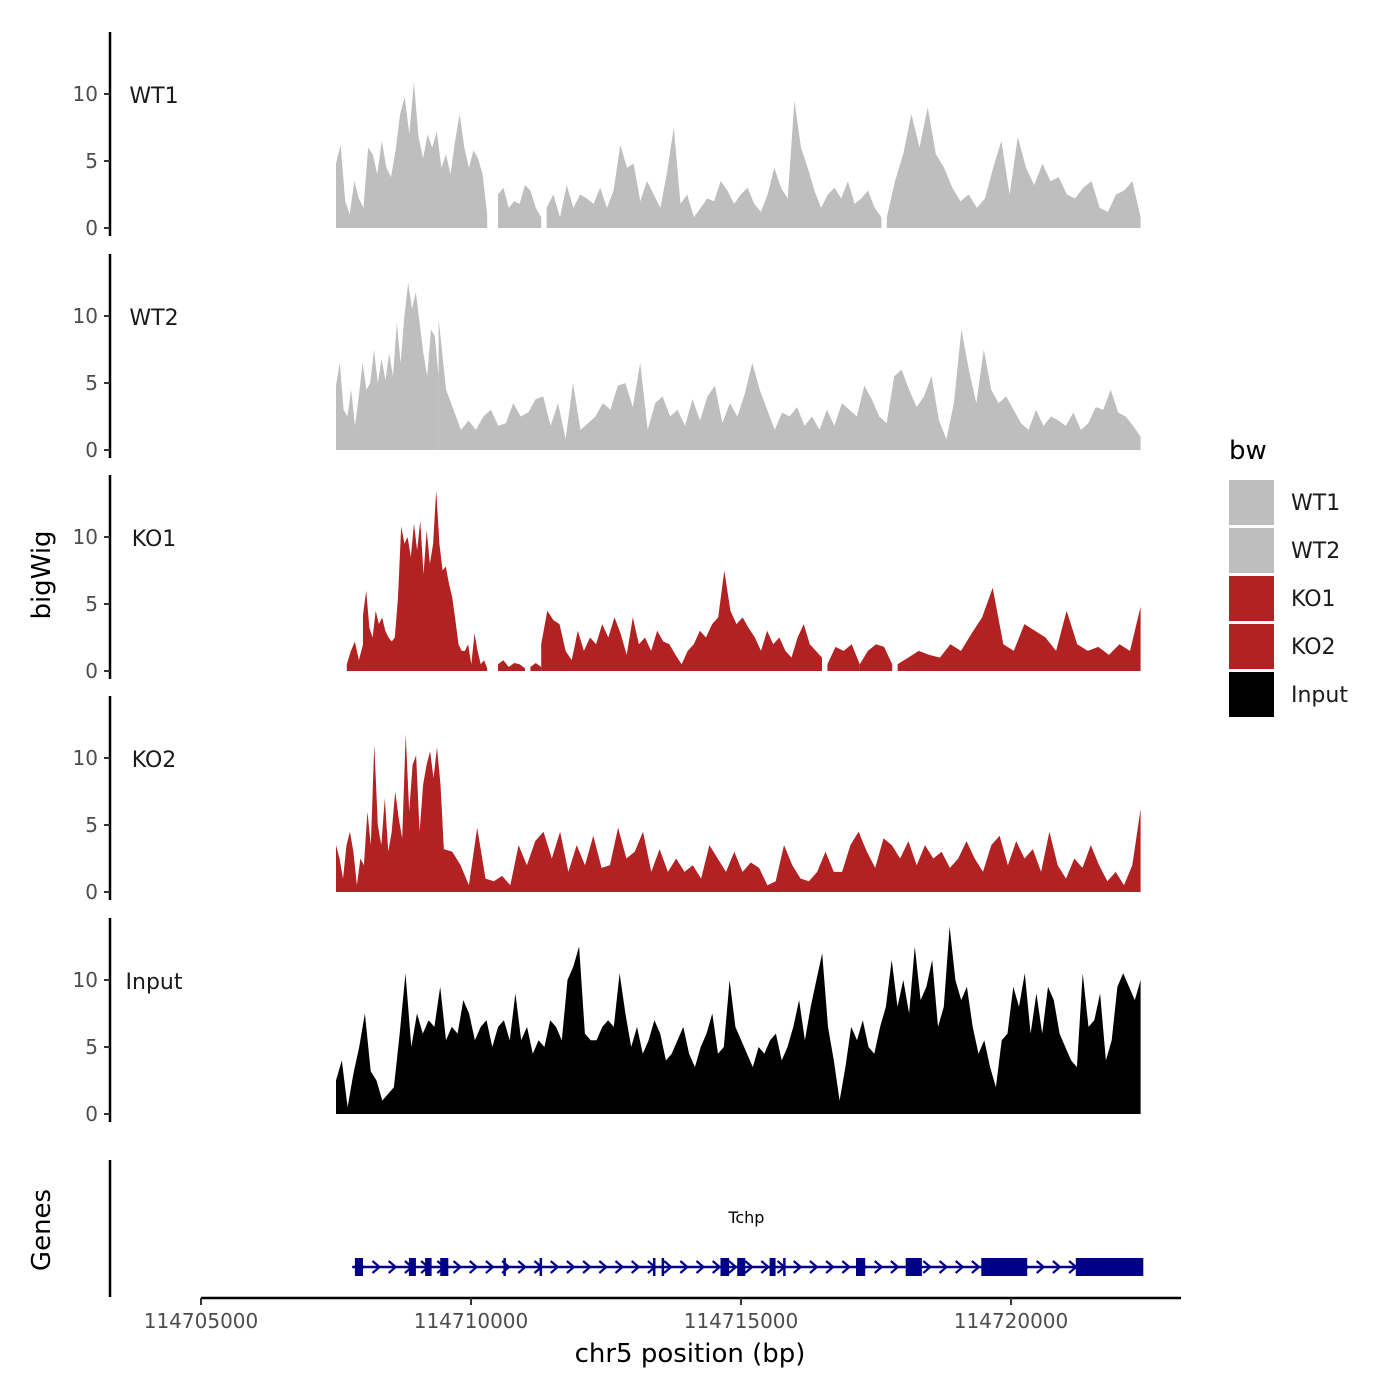  Describe the element at coordinates (607, 800) in the screenshot. I see `track-ko2: 0 5 10 KO2` at that location.